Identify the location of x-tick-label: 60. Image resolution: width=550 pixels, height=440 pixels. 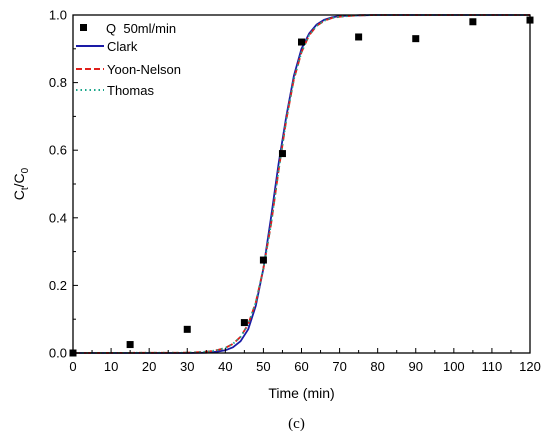
(301, 366).